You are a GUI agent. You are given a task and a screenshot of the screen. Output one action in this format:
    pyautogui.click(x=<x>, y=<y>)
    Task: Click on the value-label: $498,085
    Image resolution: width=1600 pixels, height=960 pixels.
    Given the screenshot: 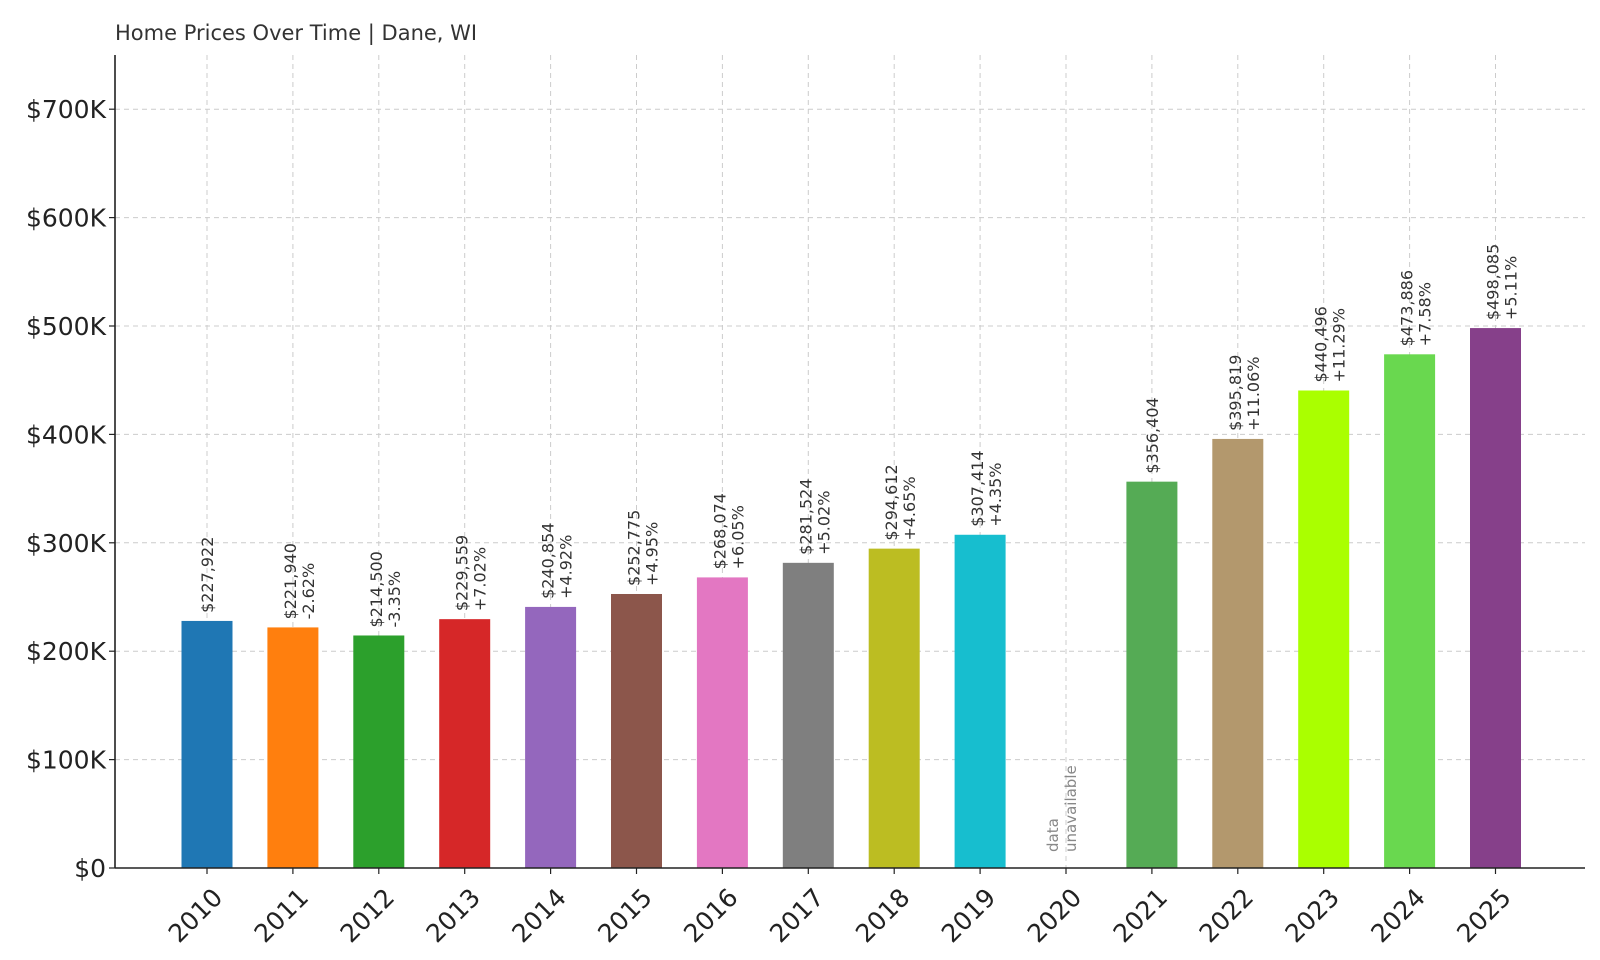 What is the action you would take?
    pyautogui.click(x=1493, y=282)
    